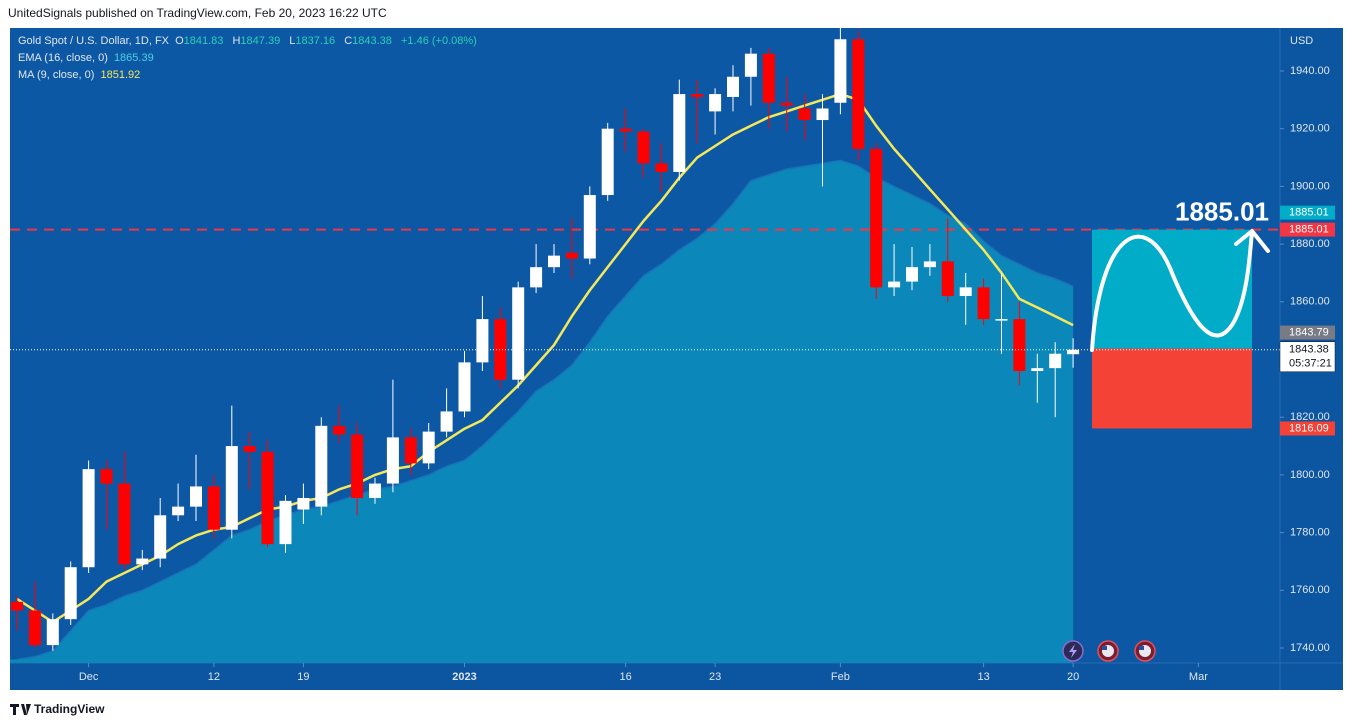 This screenshot has width=1354, height=727. Describe the element at coordinates (313, 41) in the screenshot. I see `legend-ohlc: L1837.16` at that location.